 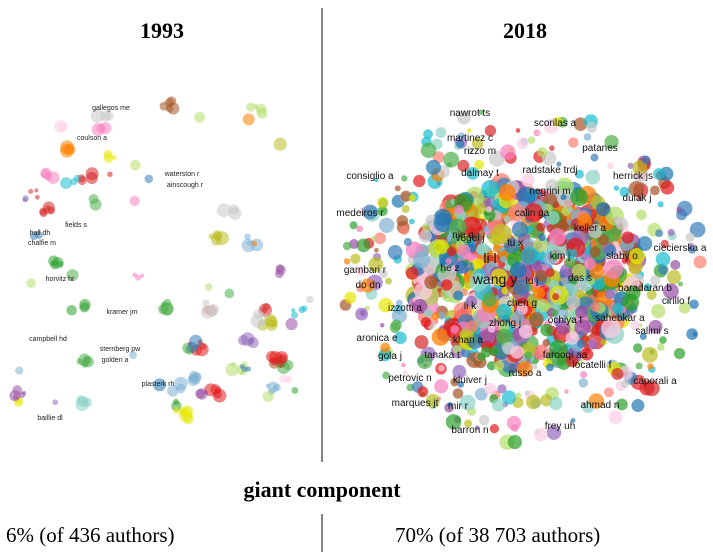 What do you see at coordinates (377, 338) in the screenshot?
I see `node-label: aronica e` at bounding box center [377, 338].